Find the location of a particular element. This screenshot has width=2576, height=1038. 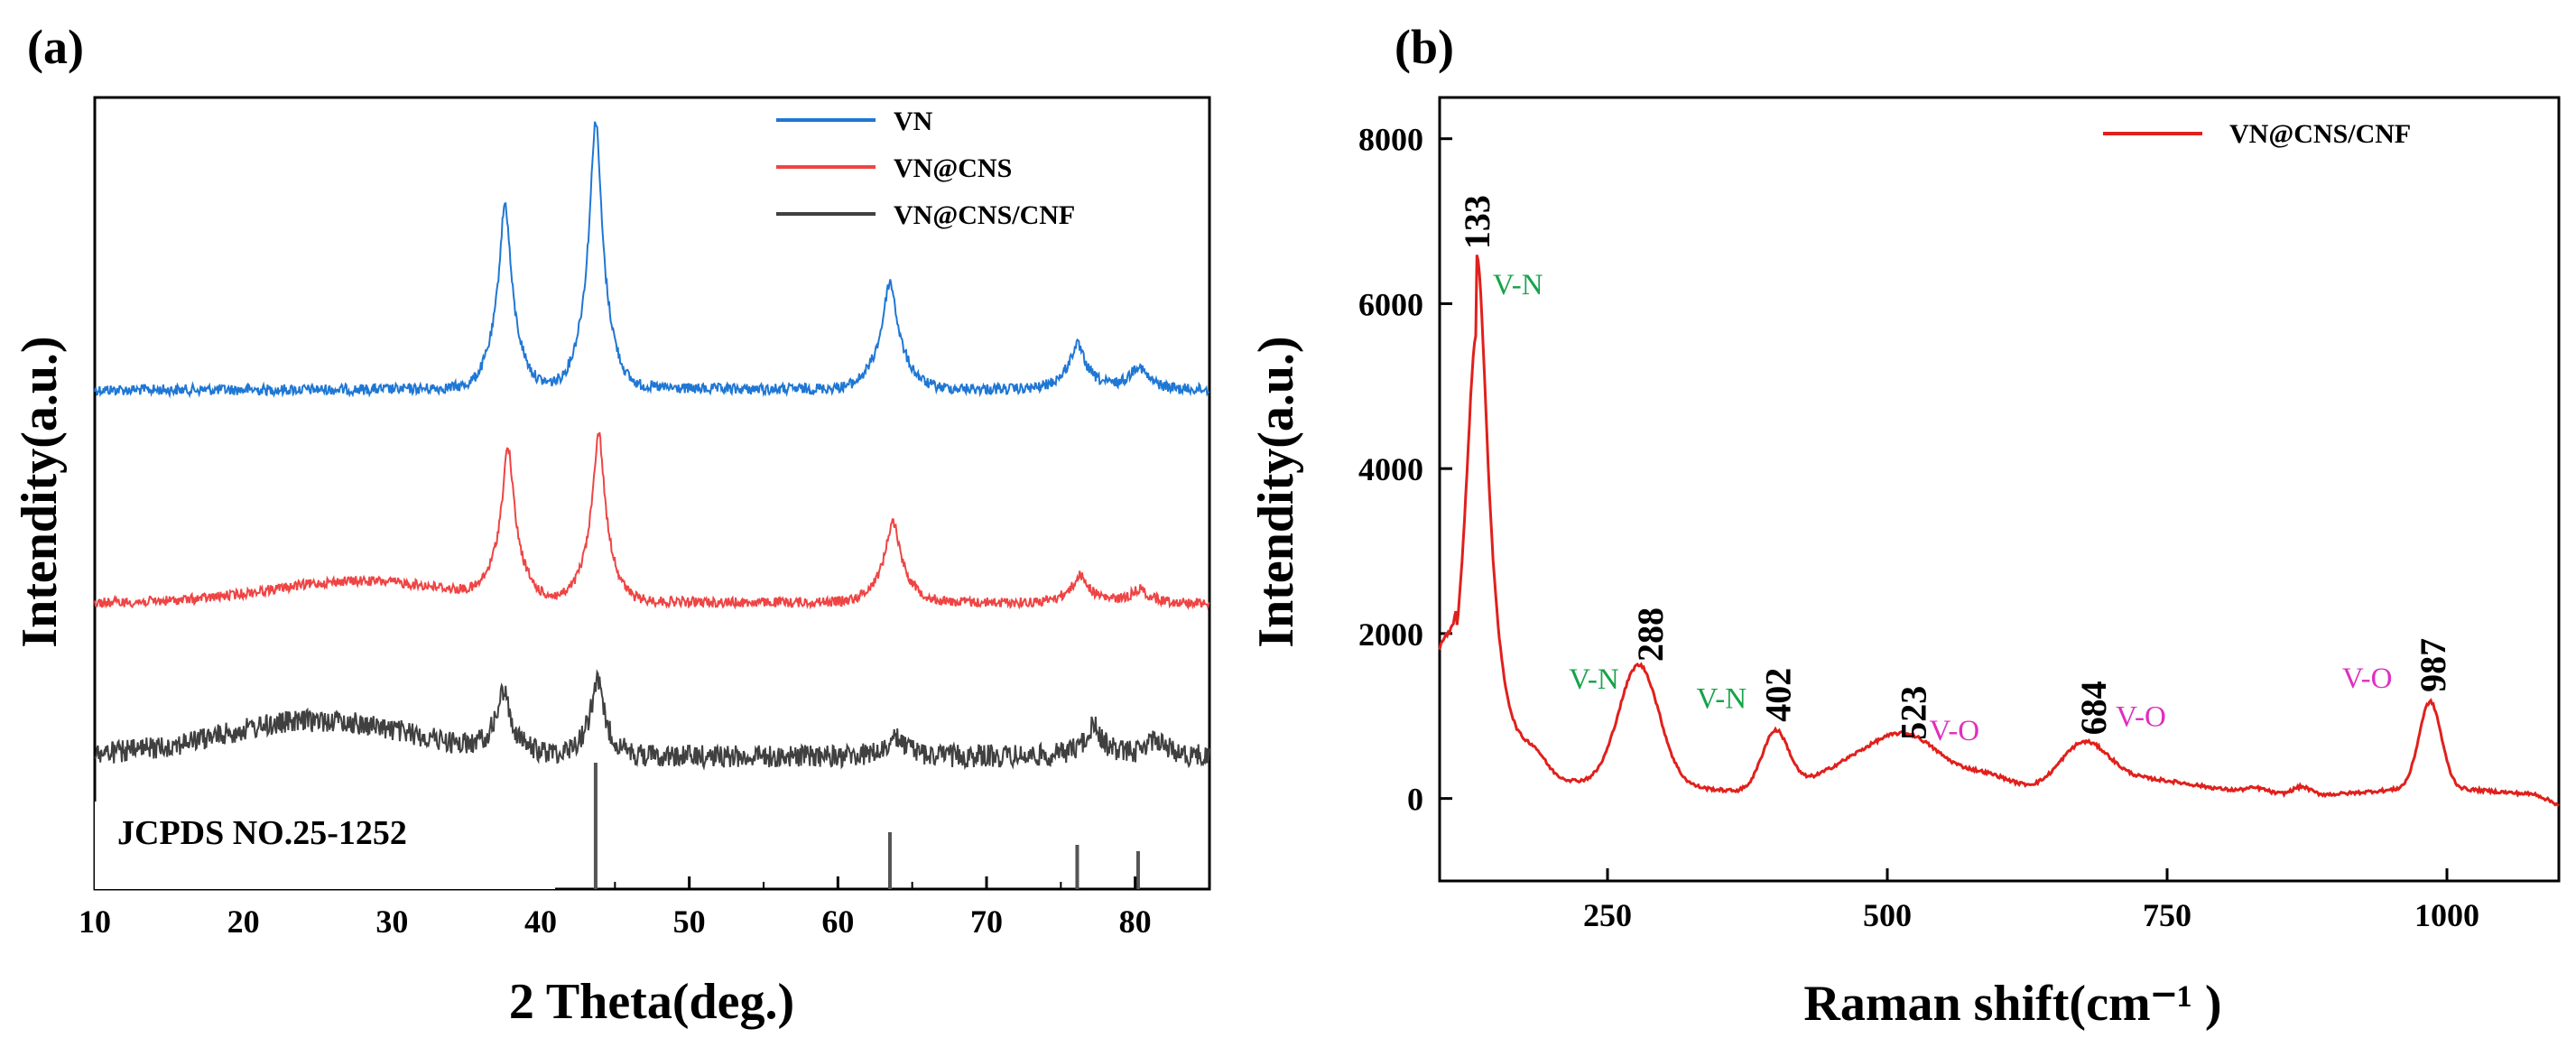

panel-b-y-tick-label: 0 is located at coordinates (1415, 800).